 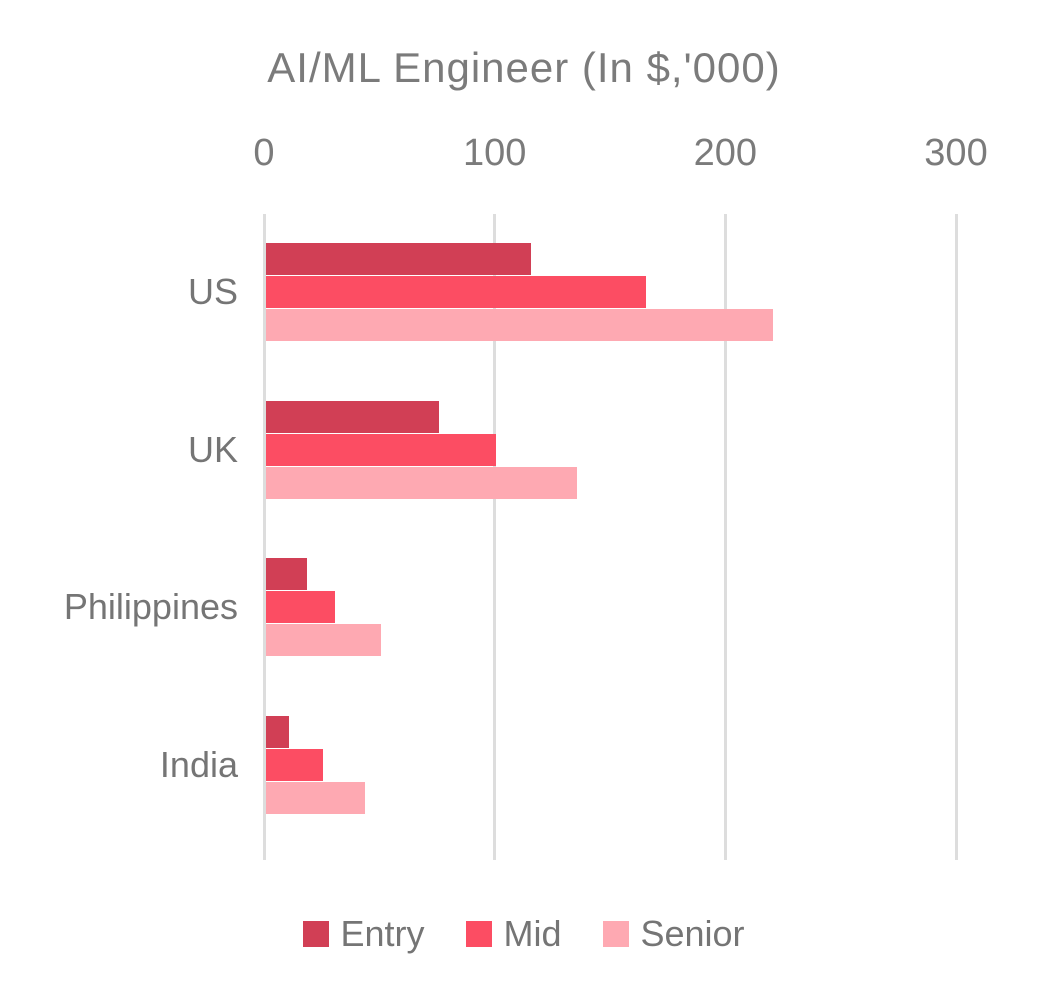 What do you see at coordinates (524, 67) in the screenshot?
I see `chart-title: AI/ML Engineer (In $,'000)` at bounding box center [524, 67].